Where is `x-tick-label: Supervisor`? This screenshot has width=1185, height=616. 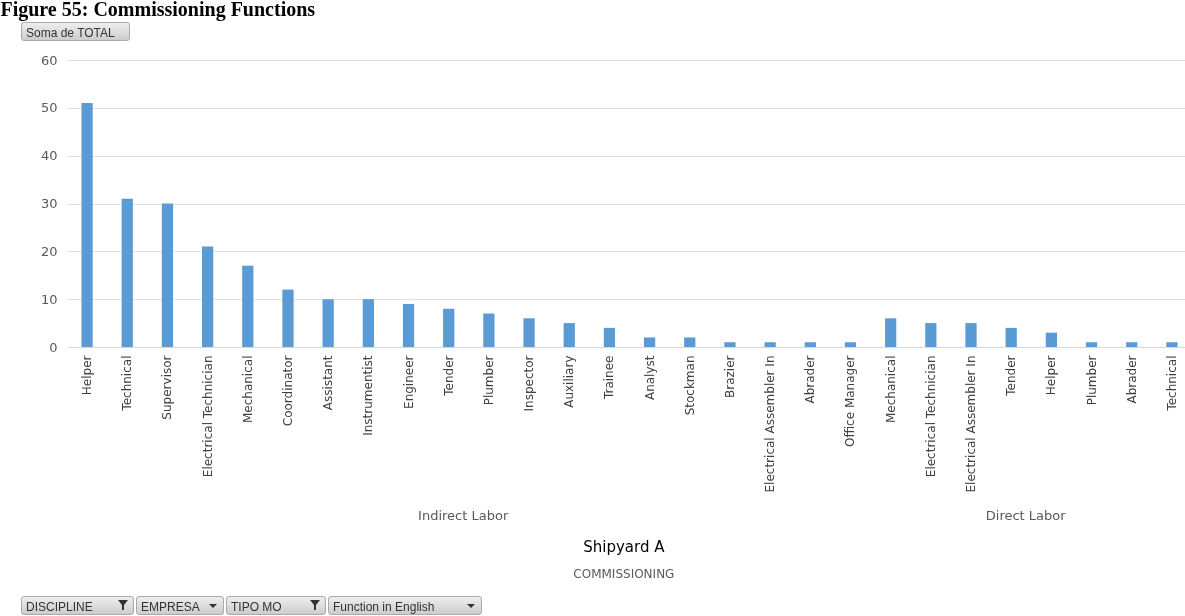
x-tick-label: Supervisor is located at coordinates (167, 387).